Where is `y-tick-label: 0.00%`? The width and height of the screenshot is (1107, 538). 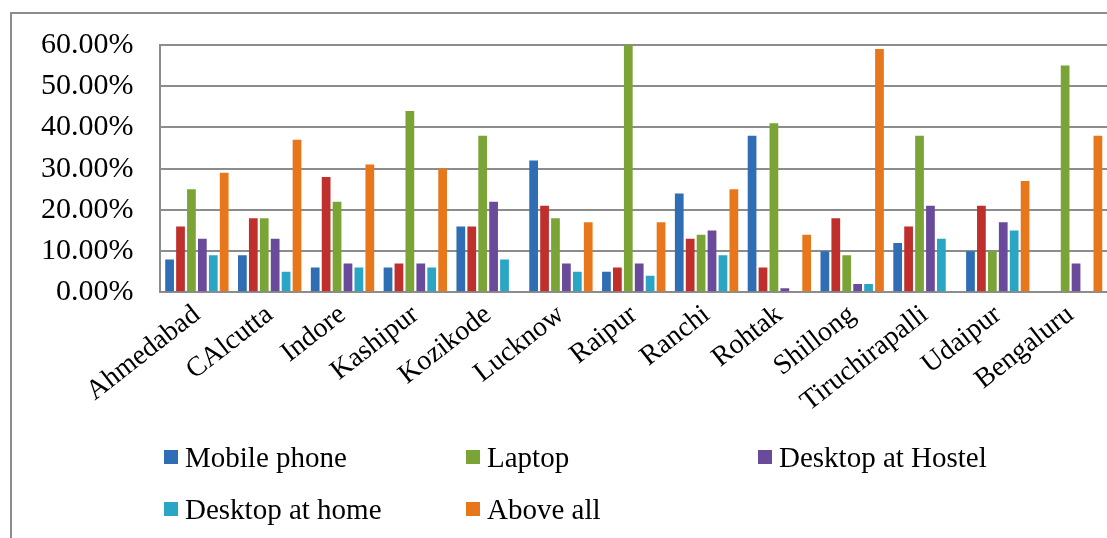
y-tick-label: 0.00% is located at coordinates (94, 290).